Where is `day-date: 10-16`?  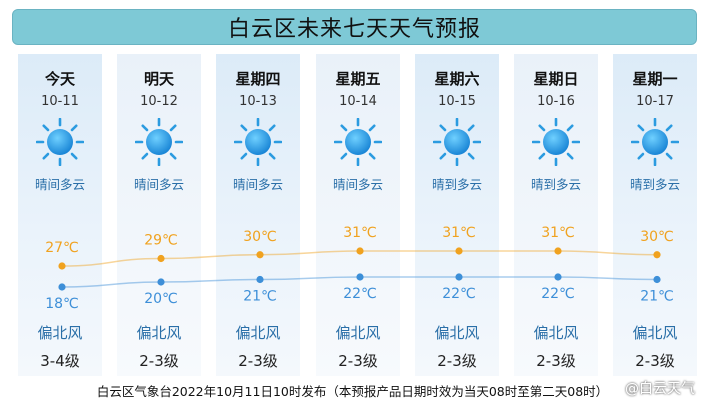
day-date: 10-16 is located at coordinates (556, 101).